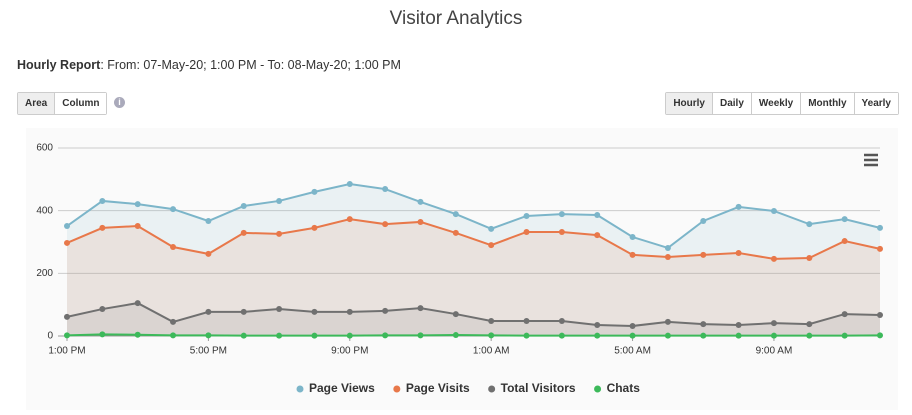 The image size is (912, 415). I want to click on menu-icon, so click(871, 160).